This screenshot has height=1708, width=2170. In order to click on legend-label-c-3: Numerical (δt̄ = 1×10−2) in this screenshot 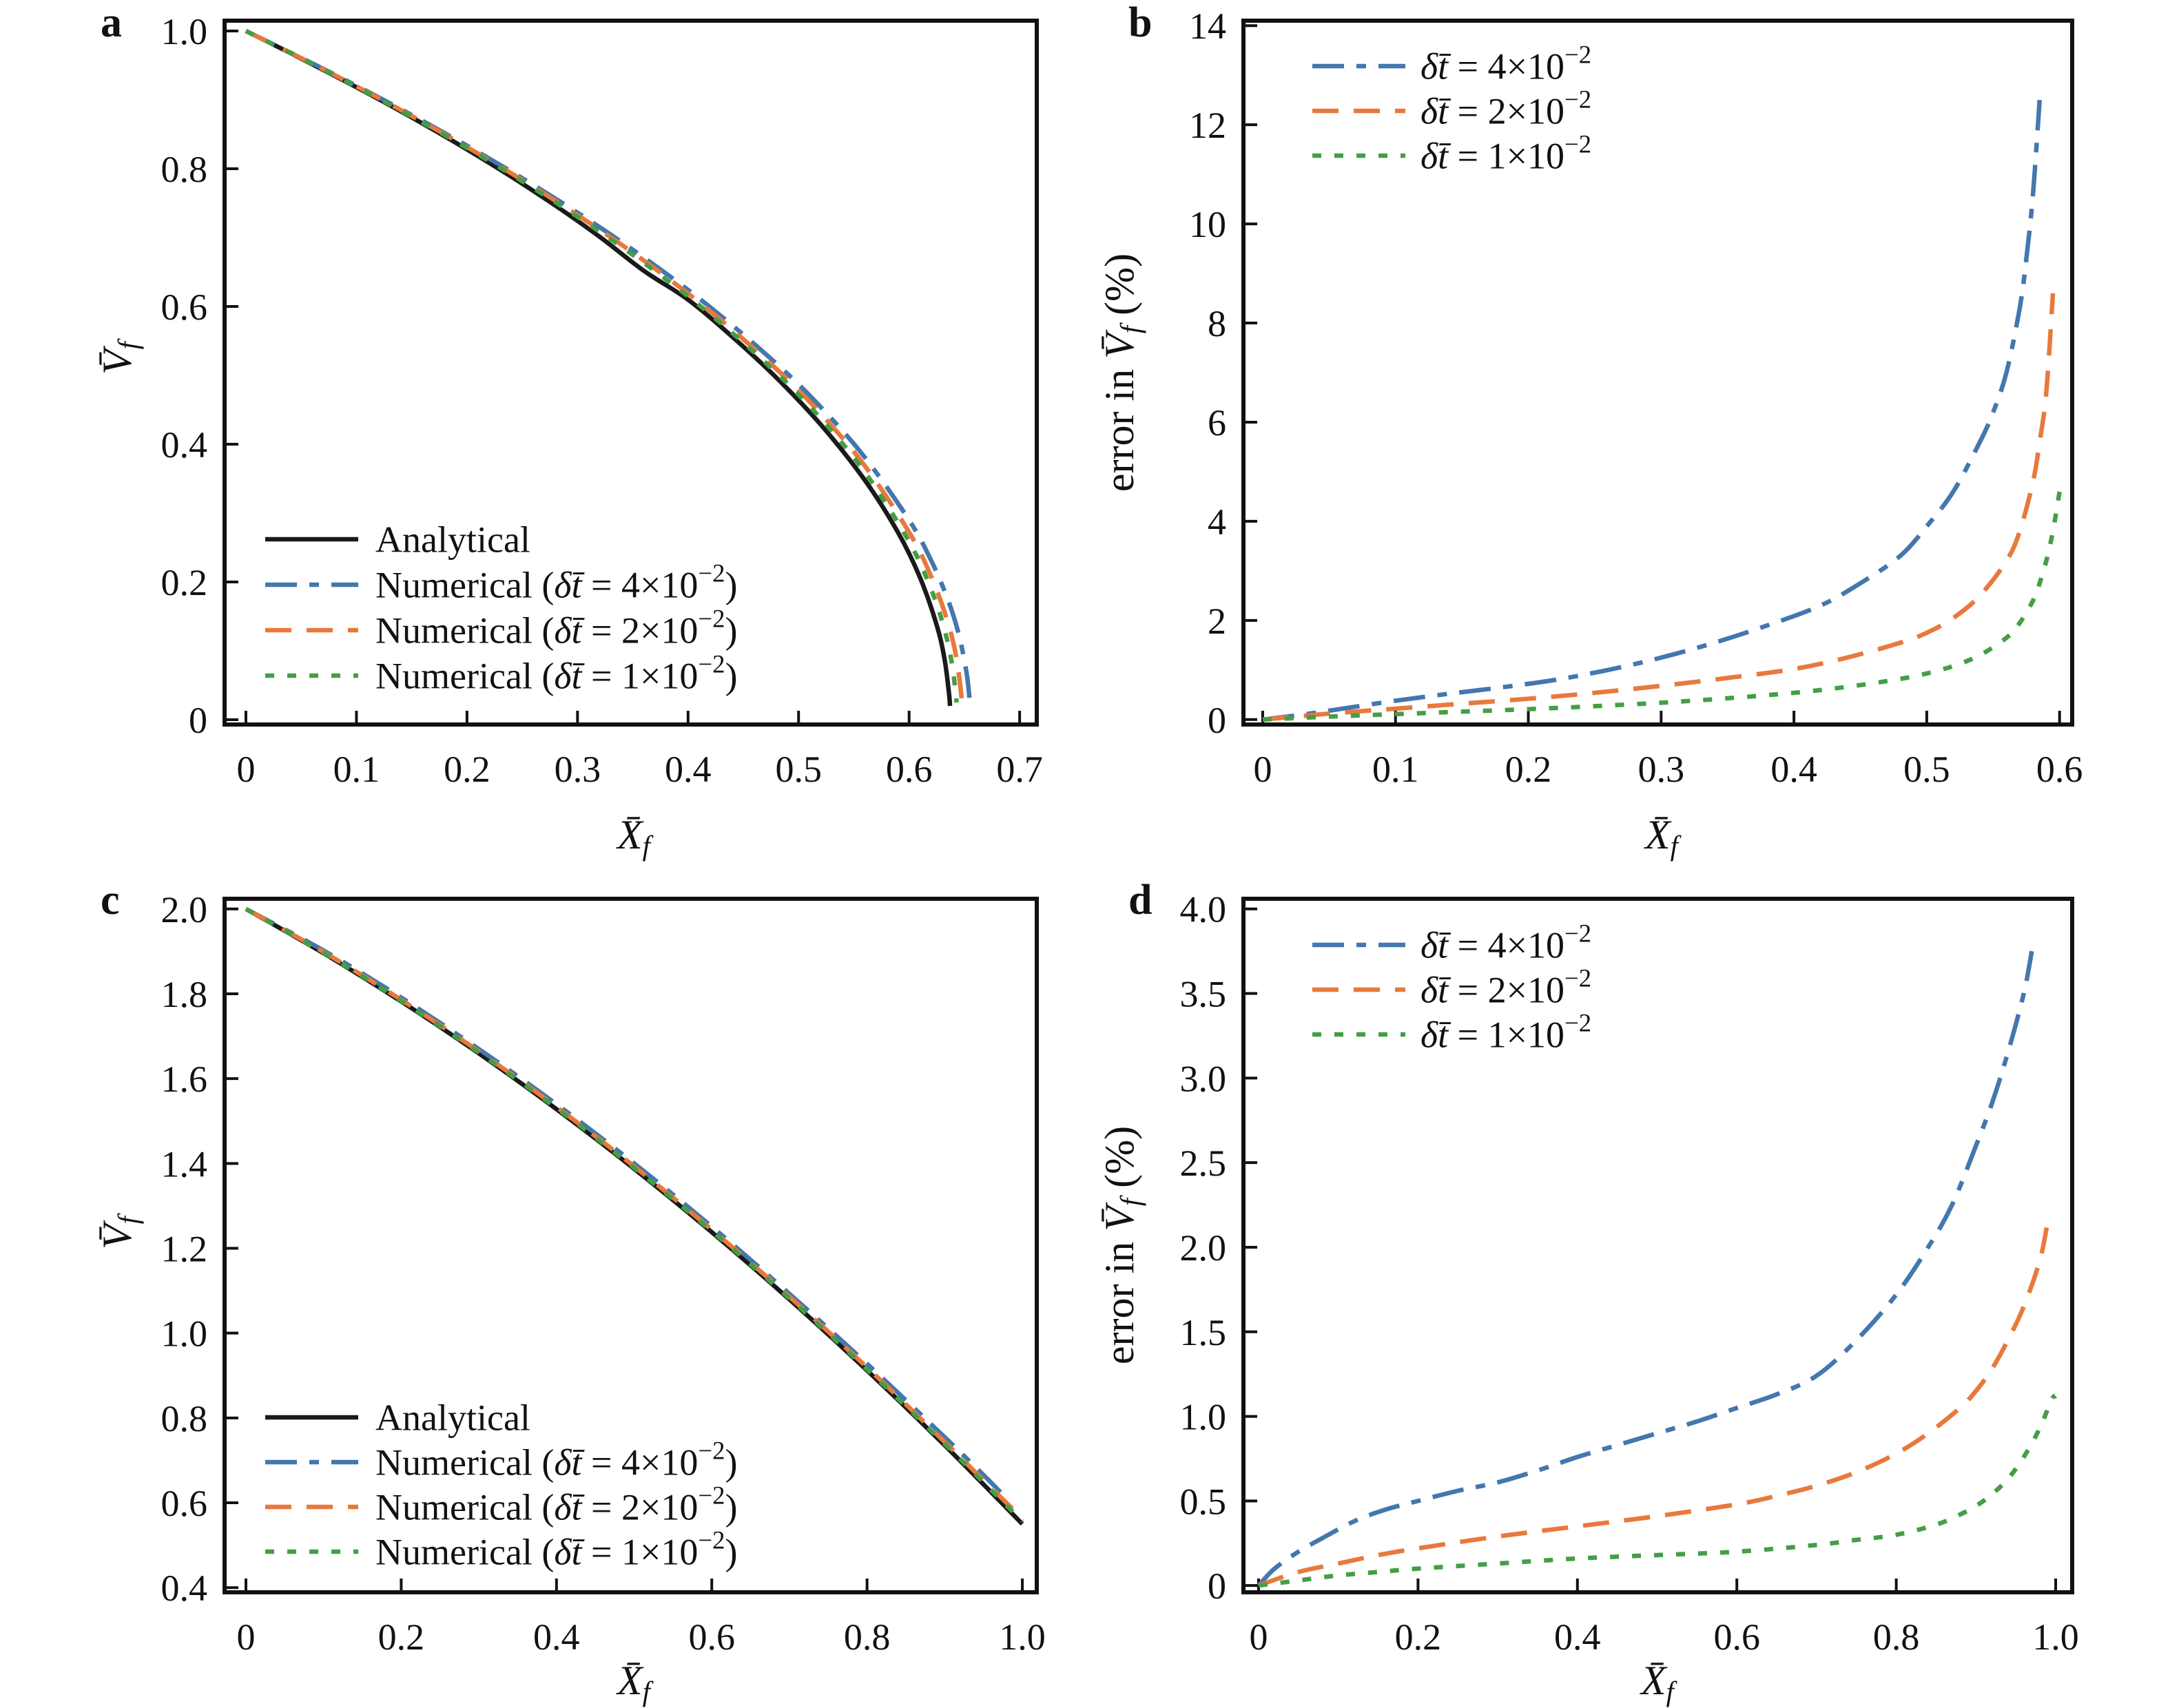, I will do `click(556, 1549)`.